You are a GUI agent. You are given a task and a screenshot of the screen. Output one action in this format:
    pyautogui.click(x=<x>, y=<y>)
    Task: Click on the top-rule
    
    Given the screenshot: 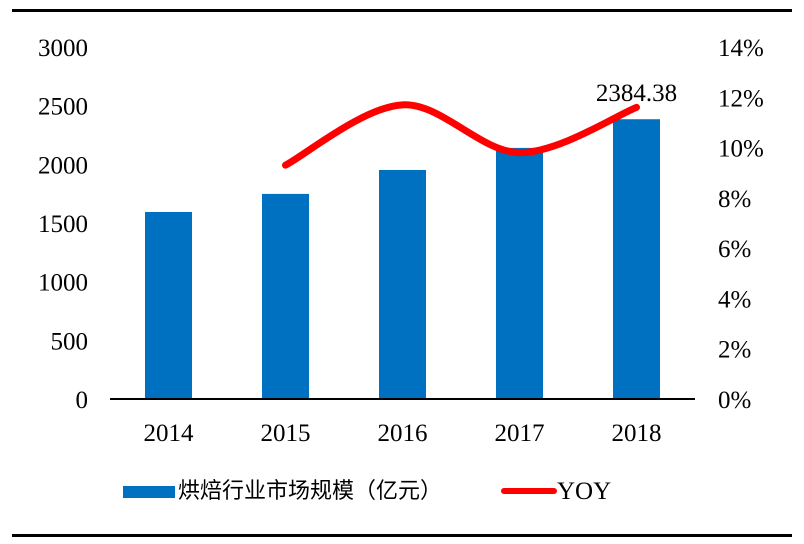 What is the action you would take?
    pyautogui.click(x=402, y=10)
    